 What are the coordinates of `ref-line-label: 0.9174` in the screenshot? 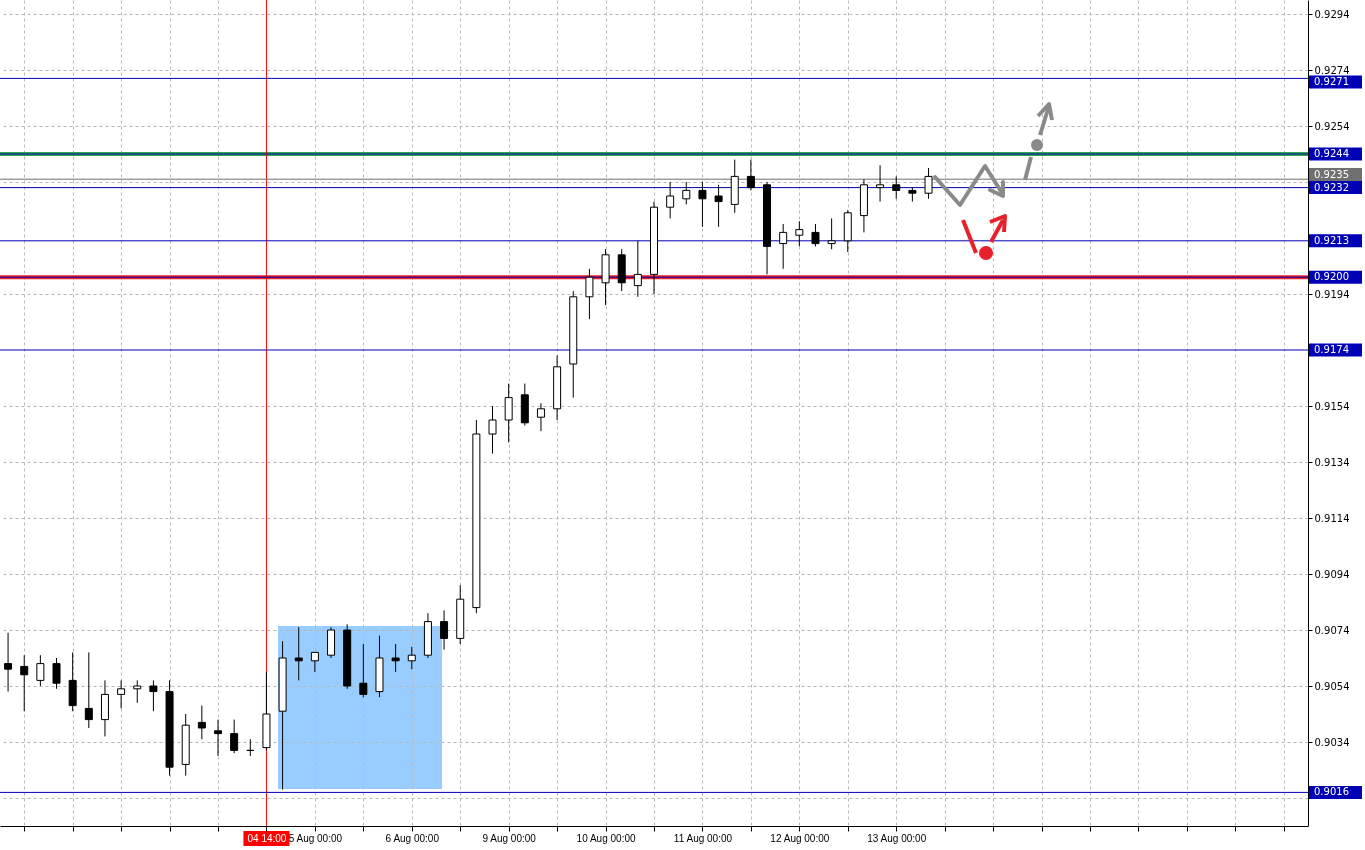 It's located at (1331, 349).